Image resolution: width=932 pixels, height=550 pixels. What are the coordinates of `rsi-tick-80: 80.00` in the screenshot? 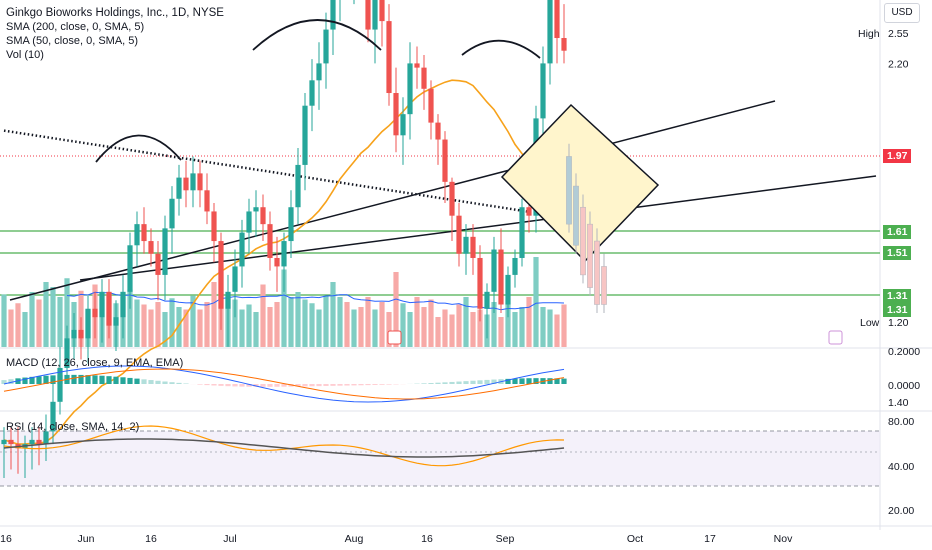 It's located at (901, 422).